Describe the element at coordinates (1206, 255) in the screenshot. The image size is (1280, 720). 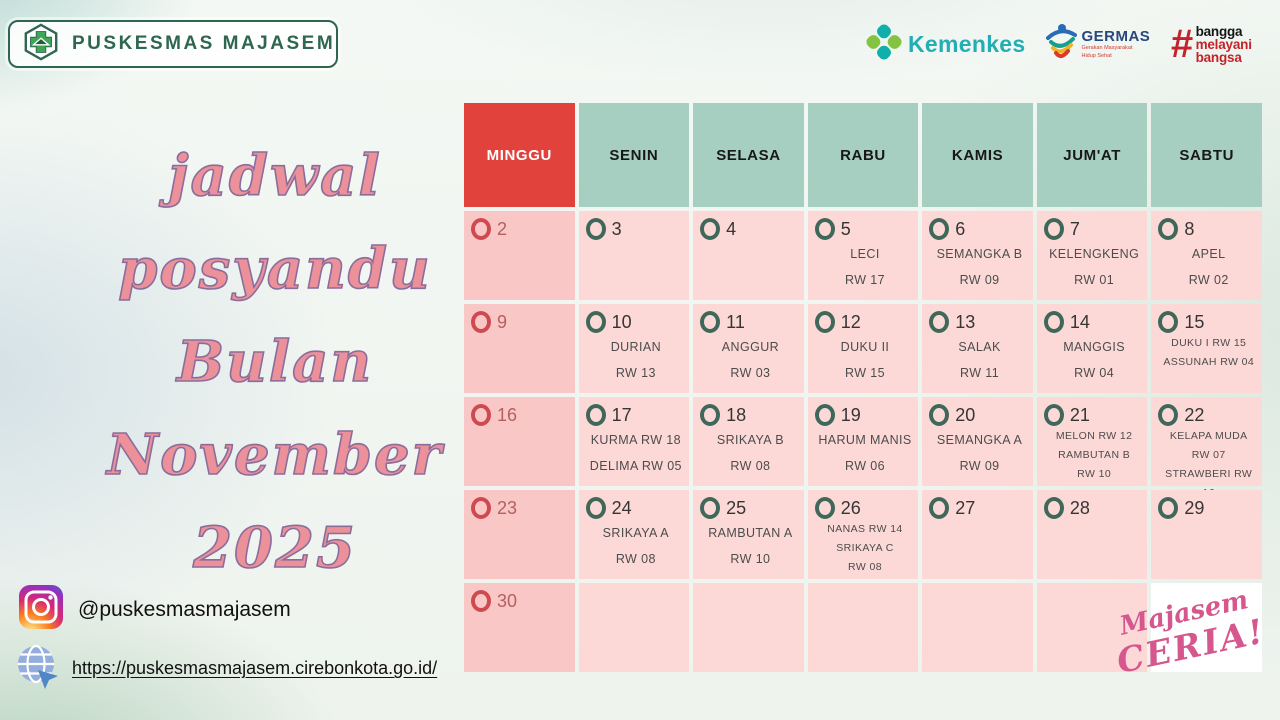
I see `calendar-cell-8: 8 APEL RW 02` at that location.